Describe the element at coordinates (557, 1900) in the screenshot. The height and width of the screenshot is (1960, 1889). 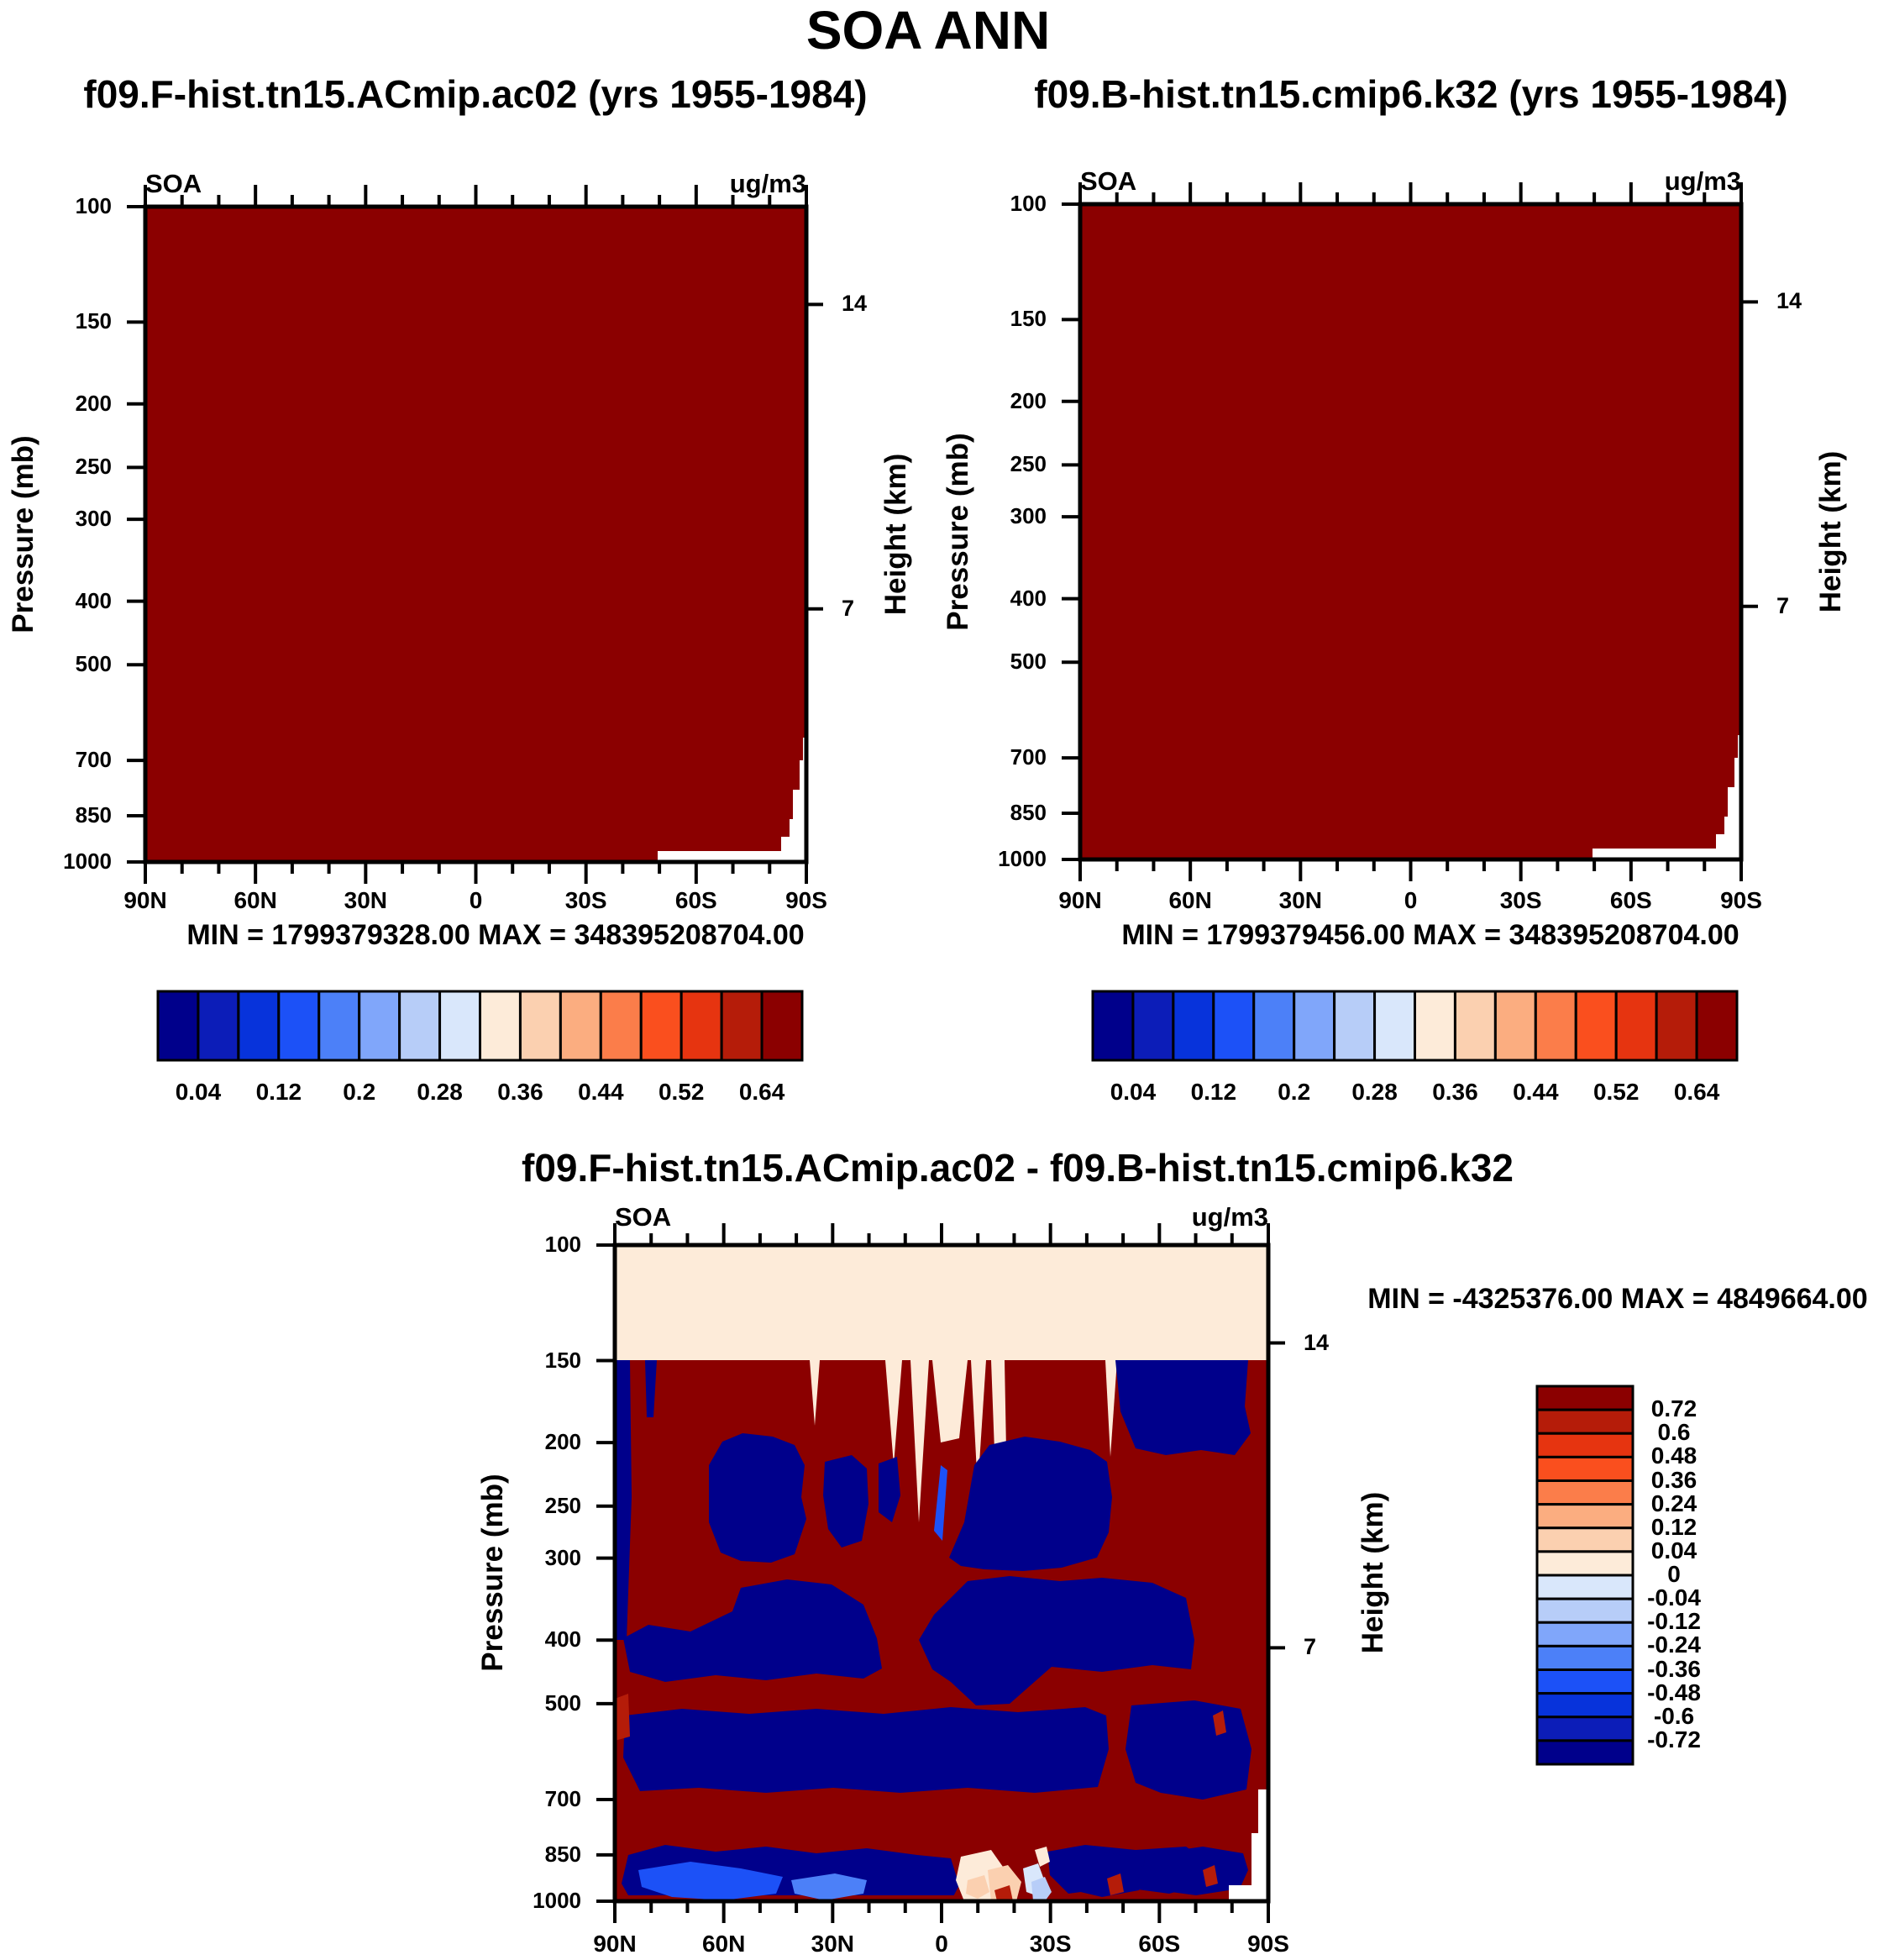
I see `pressure-tick-label: 1000` at that location.